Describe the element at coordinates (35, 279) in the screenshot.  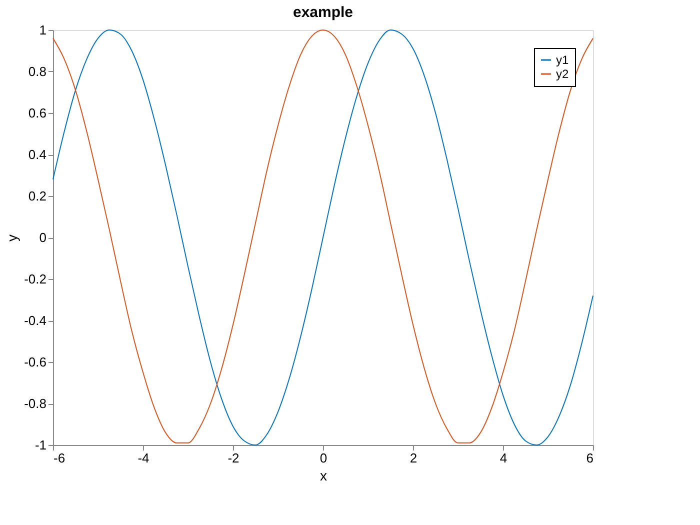
I see `y-tick-label: -0.2` at that location.